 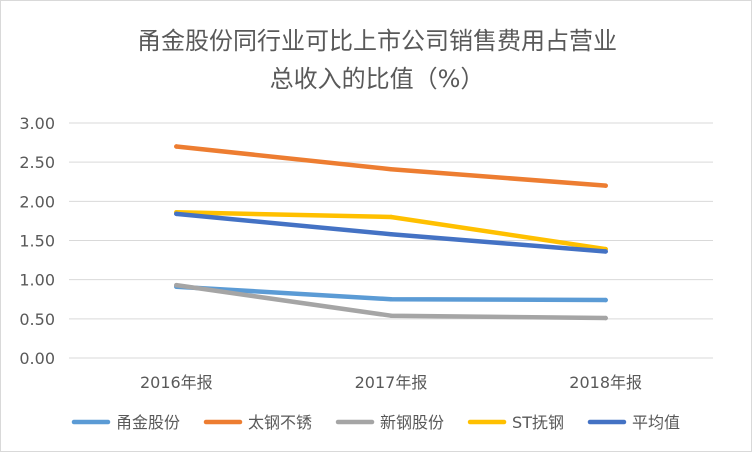 I want to click on legend-item: ST抚钢, so click(x=515, y=422).